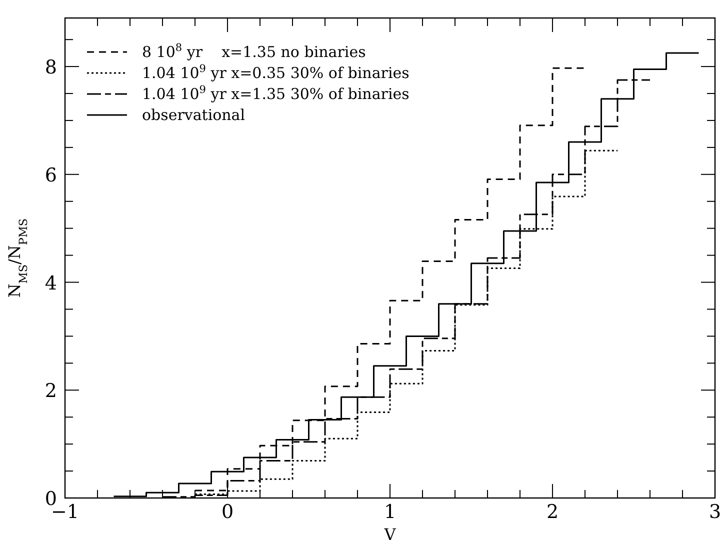  What do you see at coordinates (715, 512) in the screenshot?
I see `x-tick-label: 3` at bounding box center [715, 512].